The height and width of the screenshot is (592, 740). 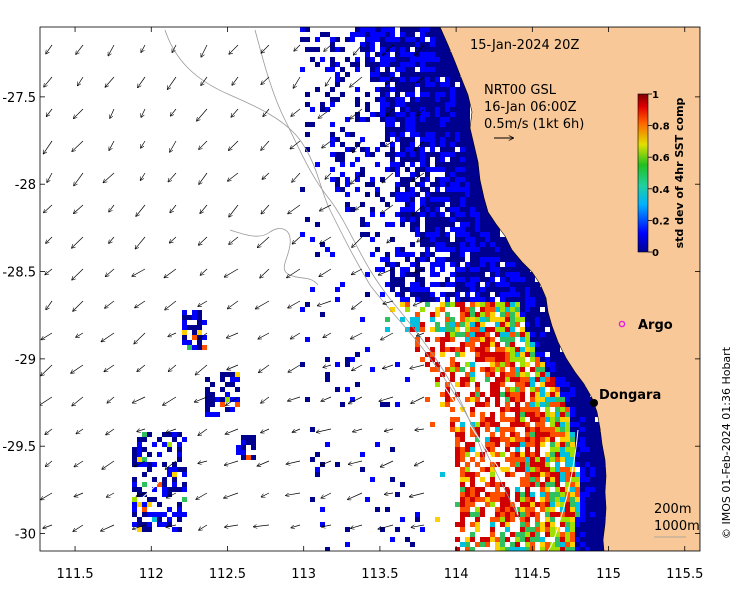 What do you see at coordinates (19, 98) in the screenshot?
I see `y-tick-label: -27.5` at bounding box center [19, 98].